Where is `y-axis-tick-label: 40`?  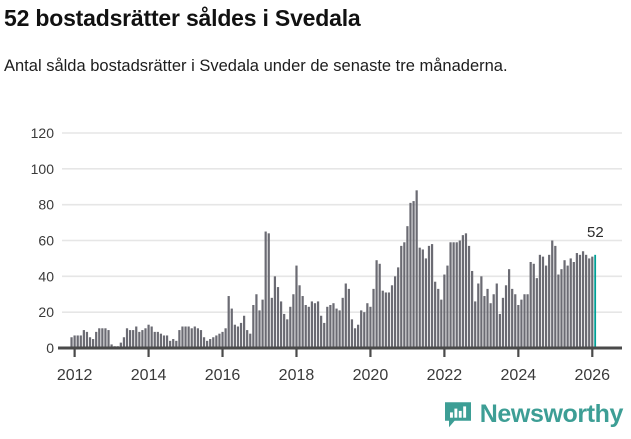 y-axis-tick-label: 40 is located at coordinates (46, 276).